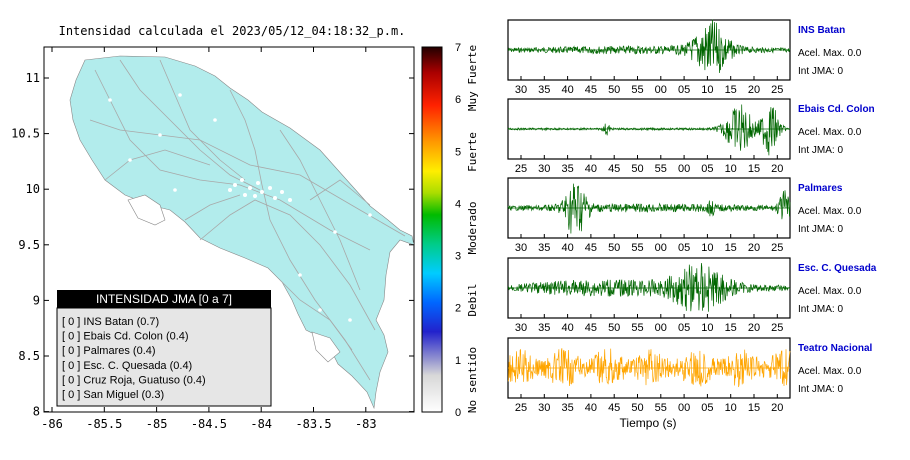 This screenshot has width=910, height=460. Describe the element at coordinates (835, 348) in the screenshot. I see `station-name: Teatro Nacional` at that location.